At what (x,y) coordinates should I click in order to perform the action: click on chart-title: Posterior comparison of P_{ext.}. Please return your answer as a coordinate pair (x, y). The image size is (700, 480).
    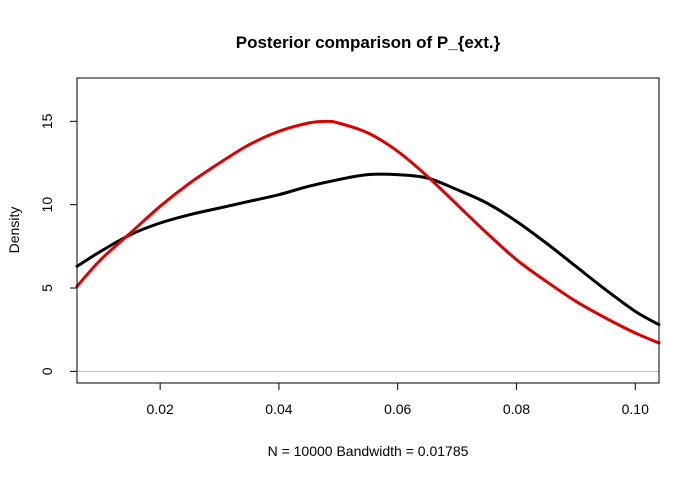
    Looking at the image, I should click on (368, 42).